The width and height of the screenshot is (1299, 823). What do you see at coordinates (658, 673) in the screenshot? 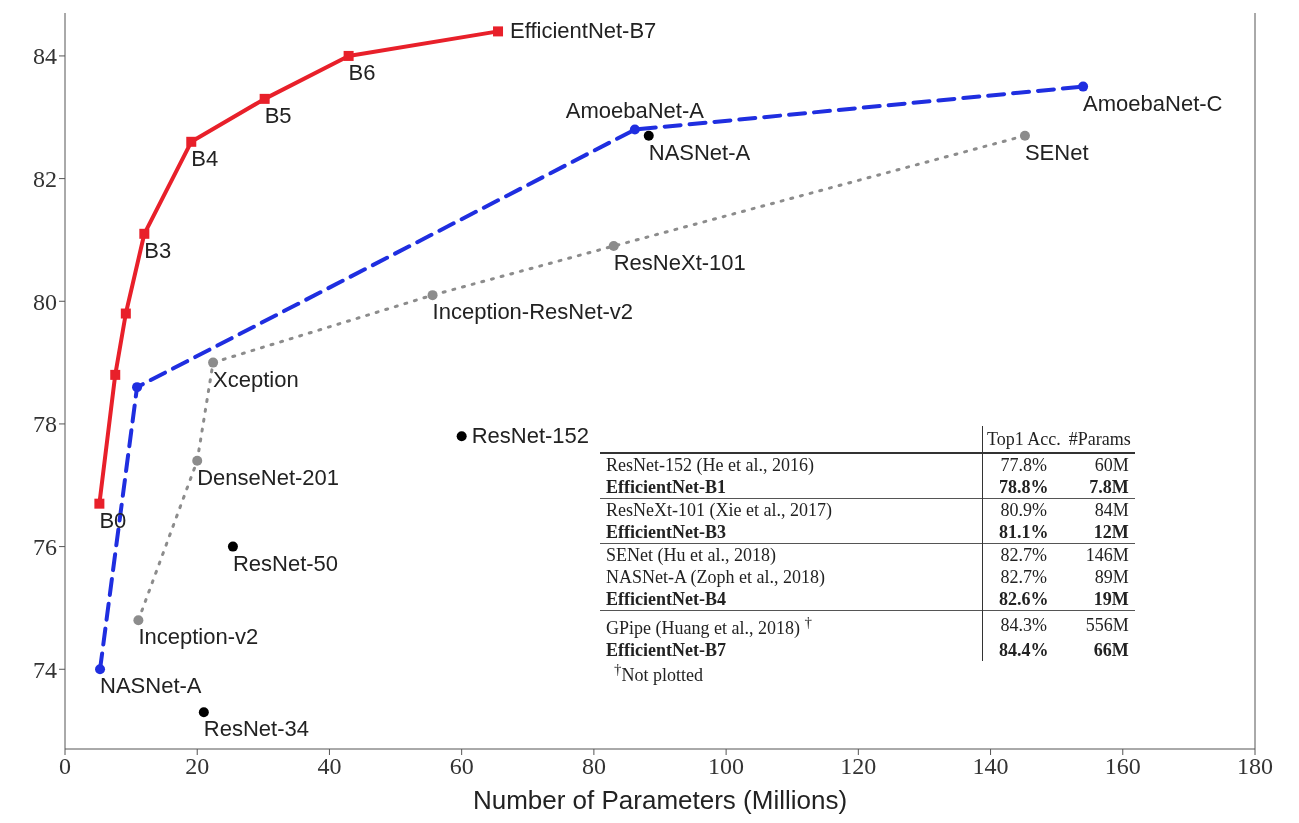
I see `annotation: $^{†}$Not plotted` at bounding box center [658, 673].